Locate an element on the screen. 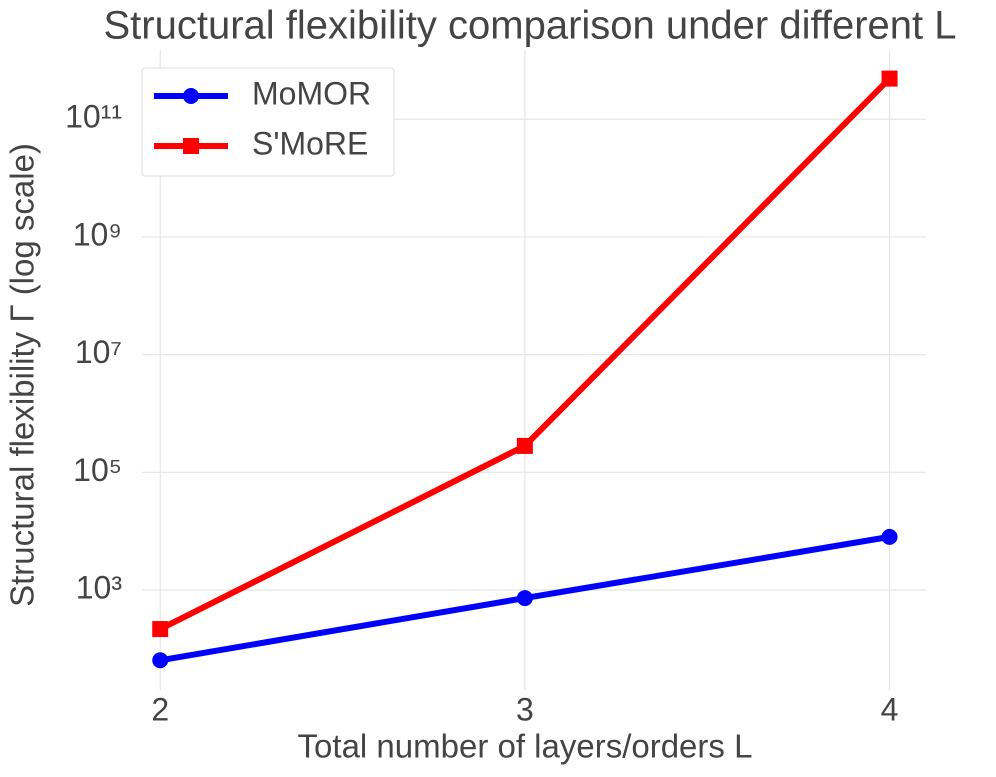 This screenshot has width=996, height=777. legend-label: MoMOR is located at coordinates (311, 93).